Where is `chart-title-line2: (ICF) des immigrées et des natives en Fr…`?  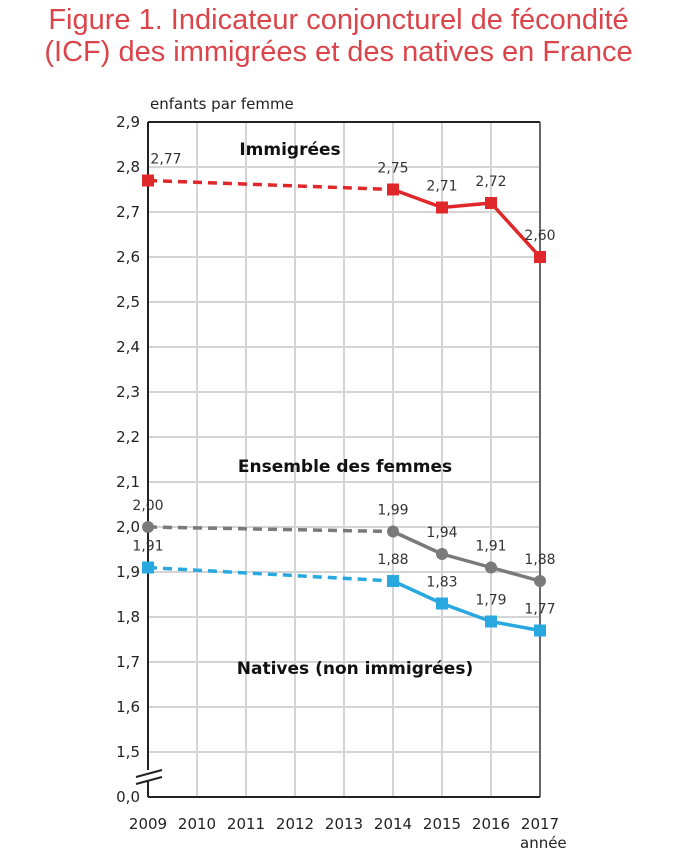
chart-title-line2: (ICF) des immigrées et des natives en Fr… is located at coordinates (338, 52).